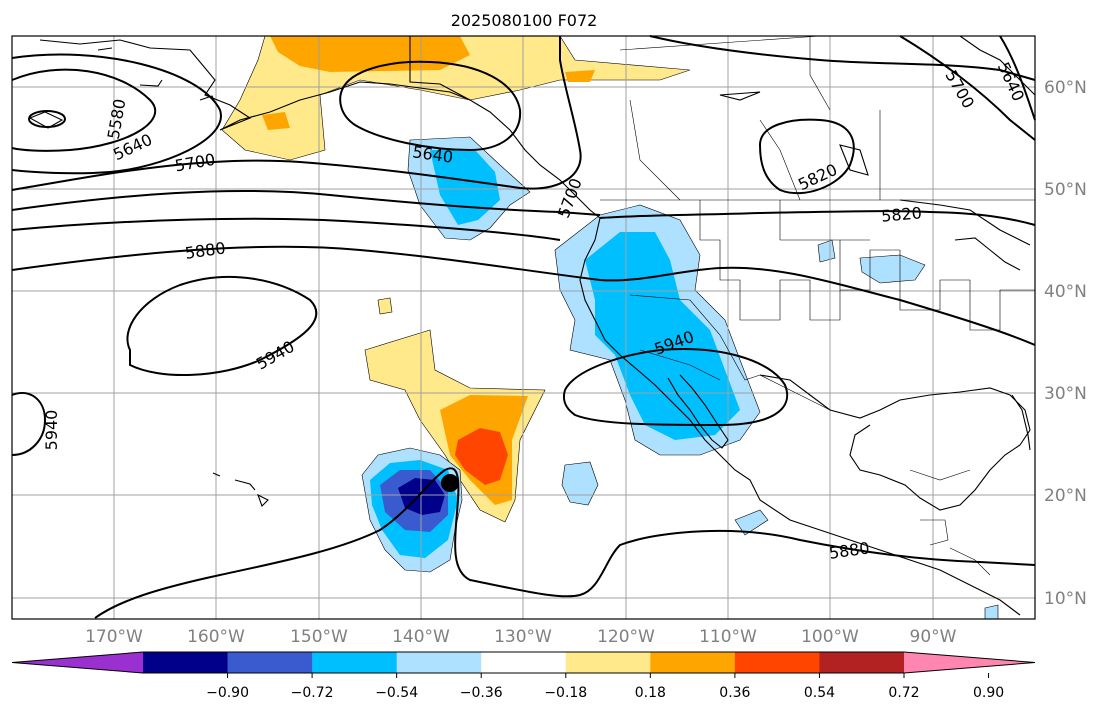 The image size is (1105, 712). Describe the element at coordinates (901, 214) in the screenshot. I see `contour-label: 5820` at that location.